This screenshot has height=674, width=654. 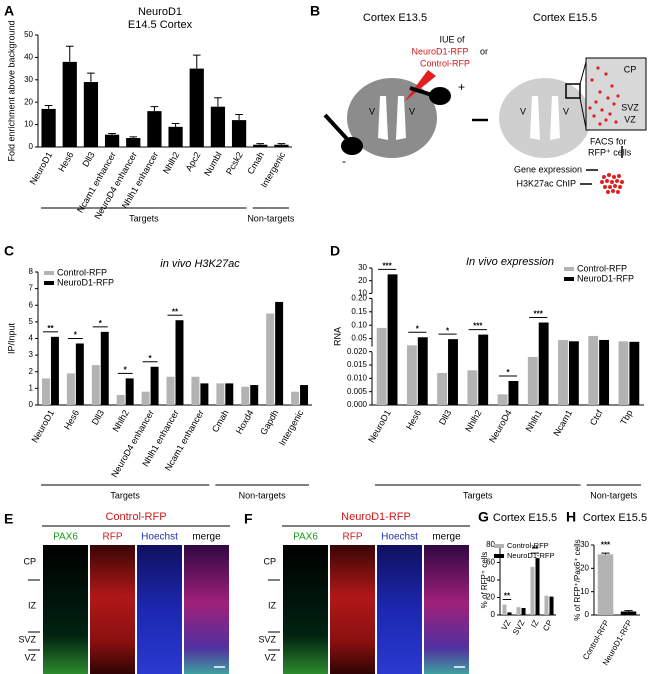 I want to click on legend-label: NeuroD1-RFP, so click(x=85, y=282).